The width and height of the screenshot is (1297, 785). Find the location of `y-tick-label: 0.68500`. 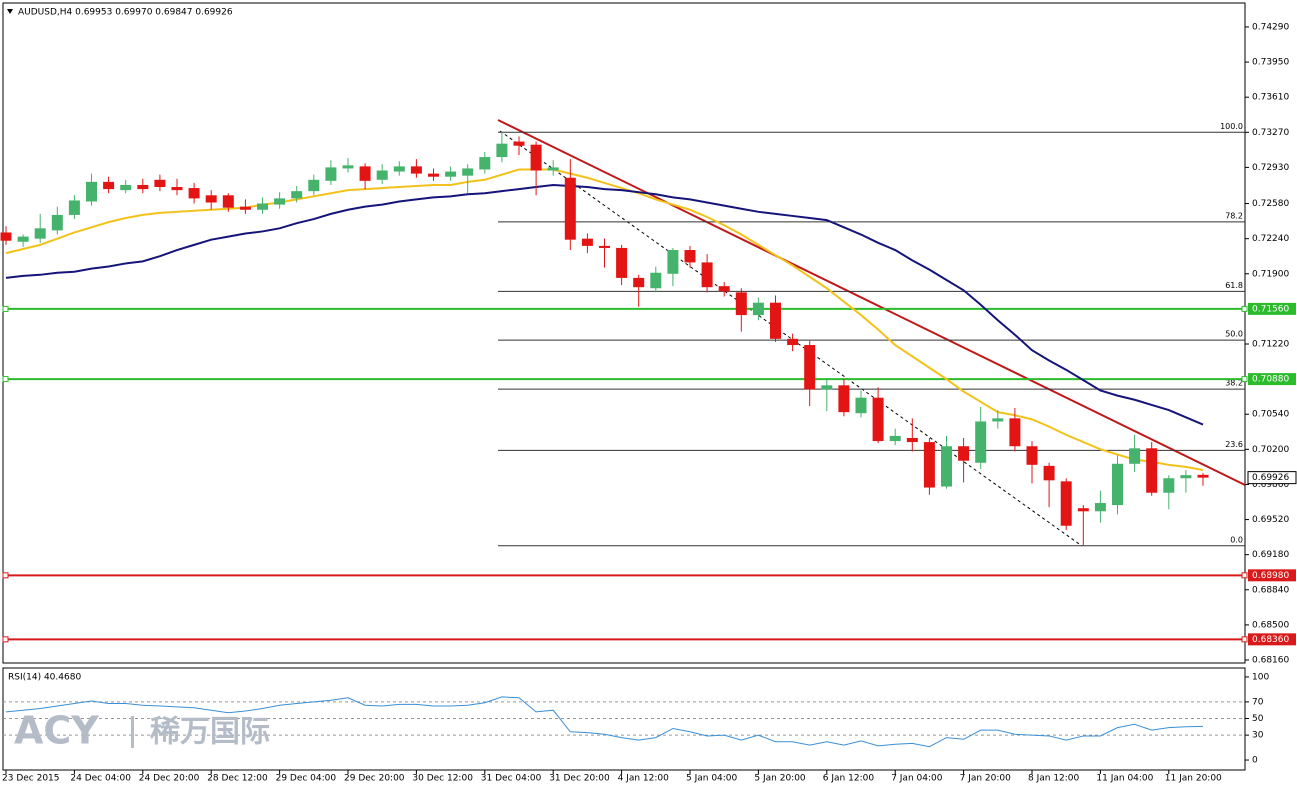

y-tick-label: 0.68500 is located at coordinates (1270, 625).